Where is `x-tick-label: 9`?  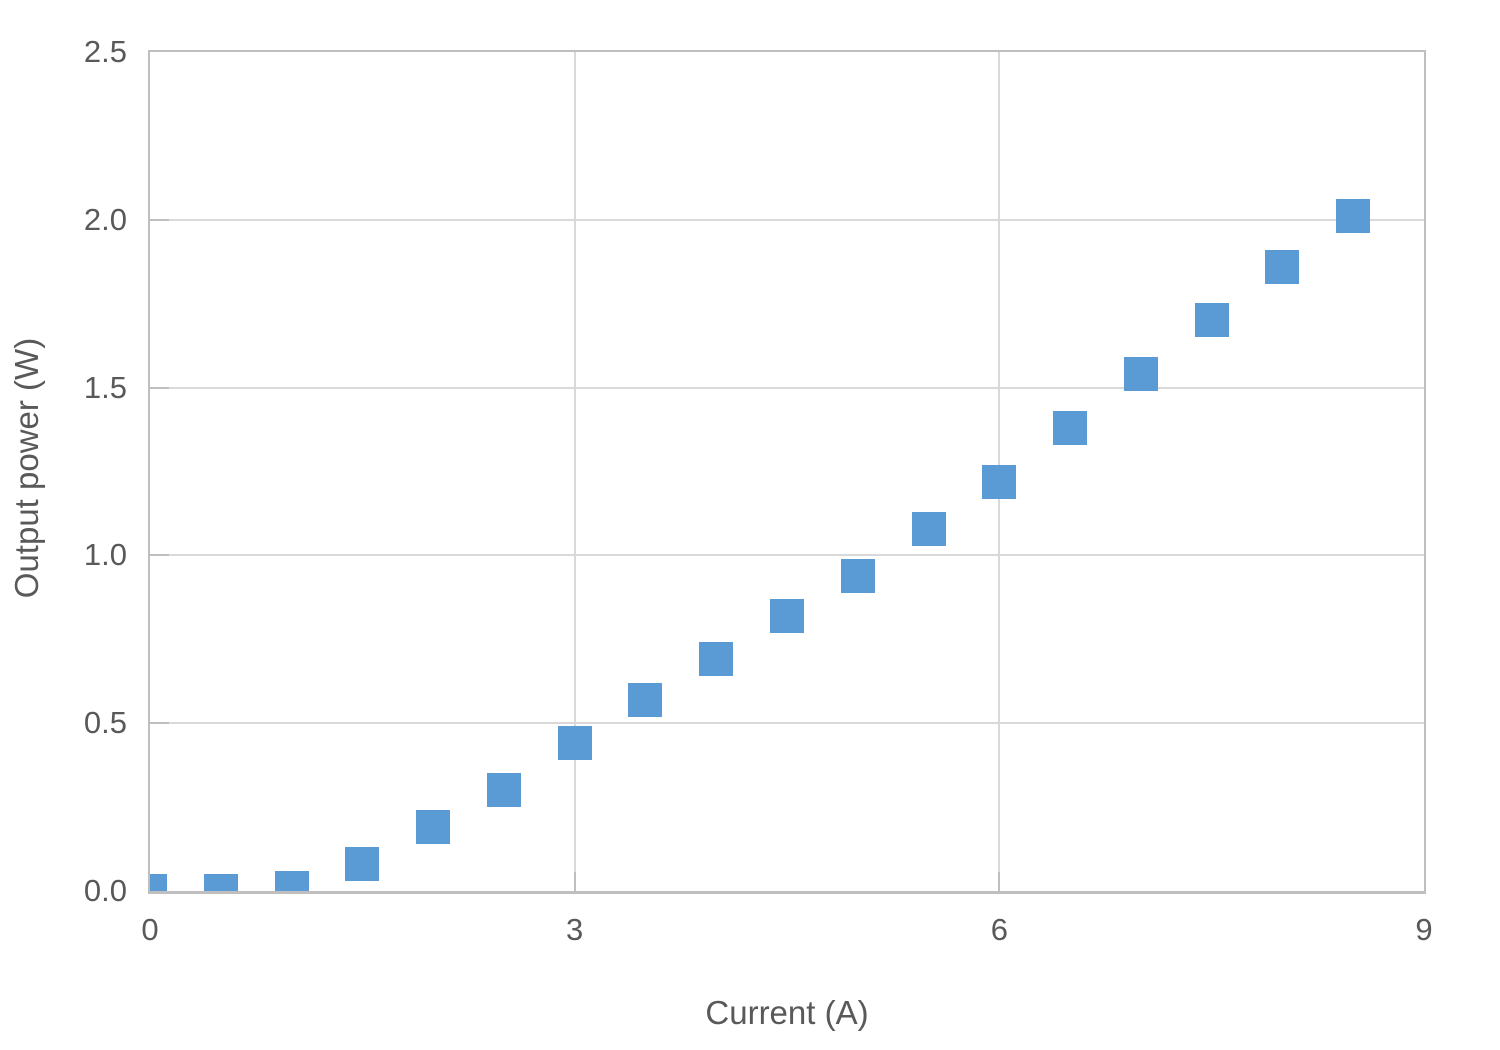 x-tick-label: 9 is located at coordinates (1424, 929).